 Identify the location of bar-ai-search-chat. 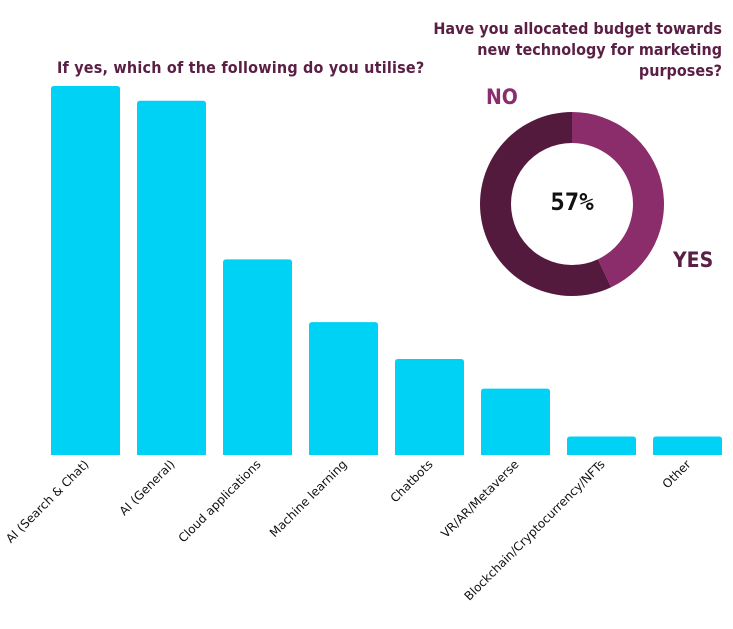
(85, 270).